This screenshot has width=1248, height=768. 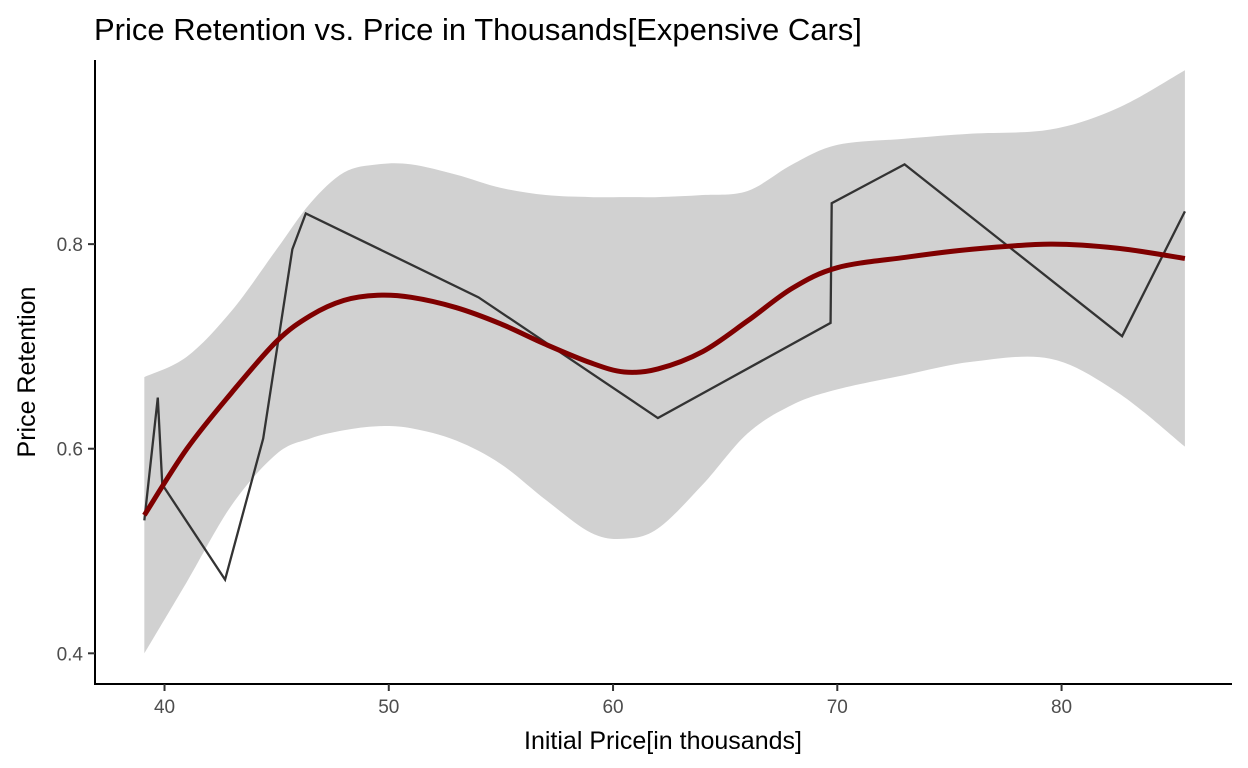 I want to click on x-axis-title: Initial Price[in thousands], so click(x=663, y=741).